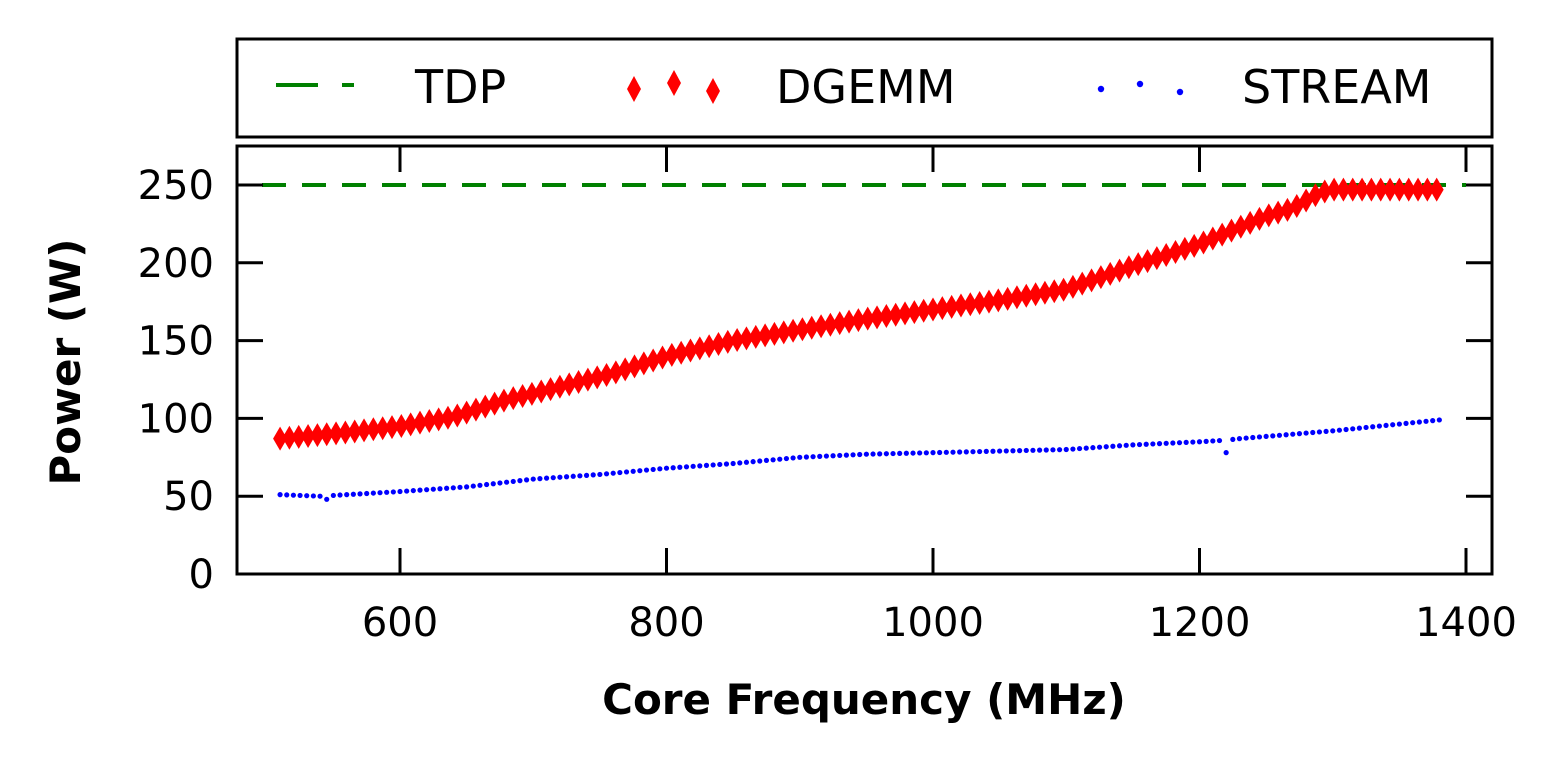 This screenshot has height=766, width=1567. Describe the element at coordinates (65, 362) in the screenshot. I see `y-axis-title: Power (W)` at that location.